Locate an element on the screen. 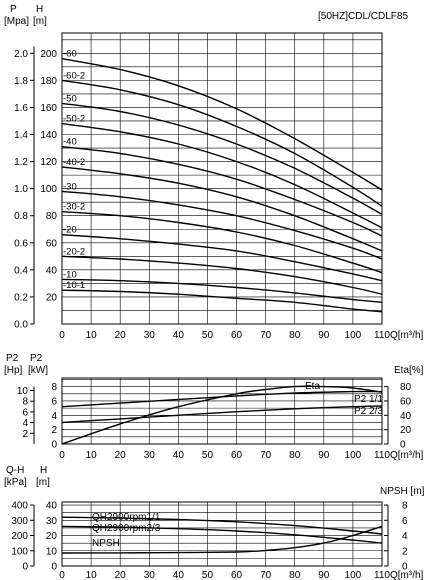 This screenshot has width=428, height=580. curve-label: -60 is located at coordinates (70, 54).